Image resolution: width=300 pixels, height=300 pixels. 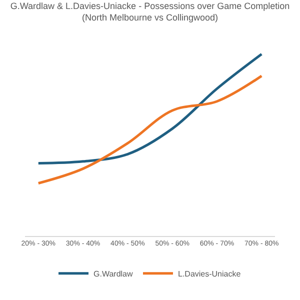 I want to click on legend-label: L.Davies-Uniacke, so click(x=210, y=274).